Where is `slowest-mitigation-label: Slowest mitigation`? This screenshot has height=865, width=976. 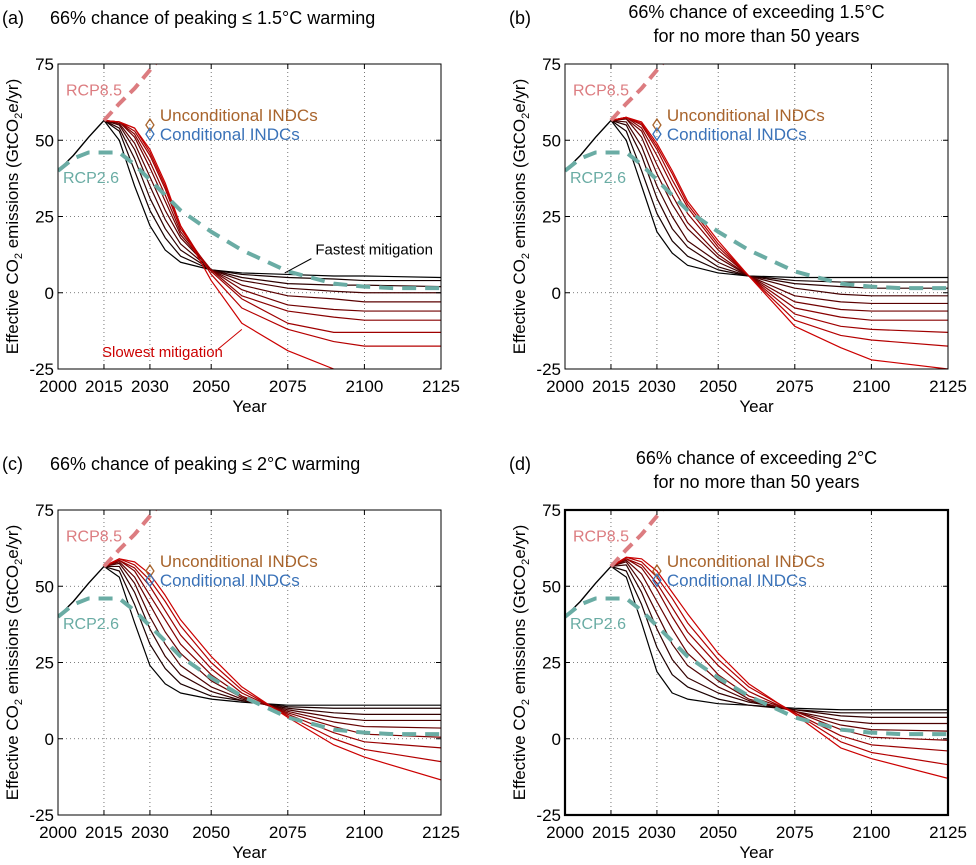
slowest-mitigation-label: Slowest mitigation is located at coordinates (162, 352).